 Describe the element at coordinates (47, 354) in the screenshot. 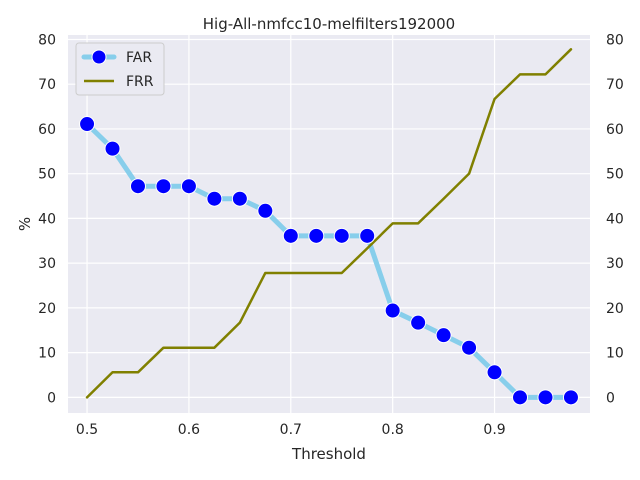

I see `y-tick-label-left: 10` at that location.